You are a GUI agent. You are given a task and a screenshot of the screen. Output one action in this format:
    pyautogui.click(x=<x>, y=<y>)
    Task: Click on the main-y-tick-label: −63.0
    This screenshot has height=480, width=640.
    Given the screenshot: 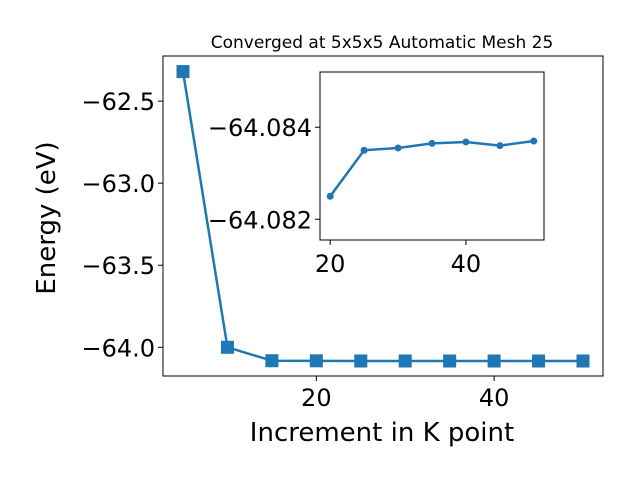 What is the action you would take?
    pyautogui.click(x=118, y=184)
    